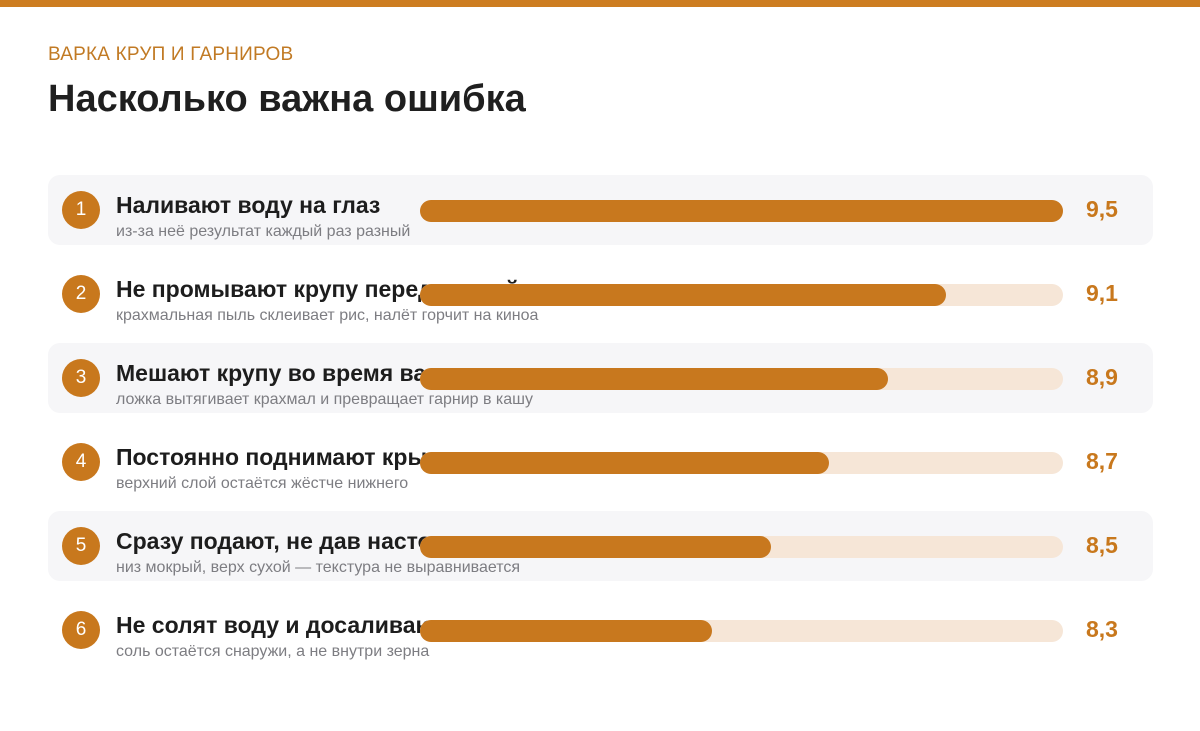 This screenshot has width=1200, height=731. Describe the element at coordinates (1102, 545) in the screenshot. I see `value-label: 8,5` at that location.